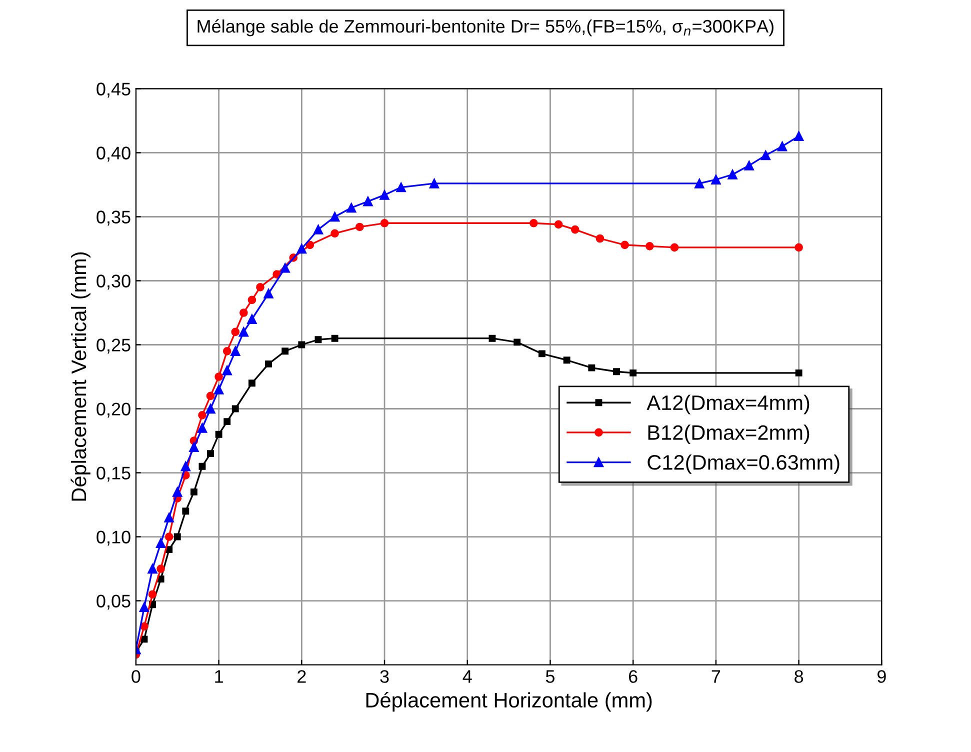  I want to click on y-tick-label: 0,45, so click(113, 90).